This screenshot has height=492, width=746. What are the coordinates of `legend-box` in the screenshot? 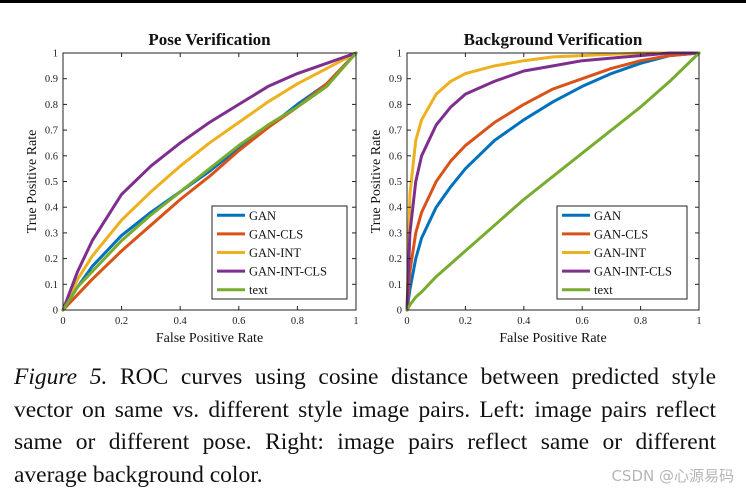 It's located at (279, 252).